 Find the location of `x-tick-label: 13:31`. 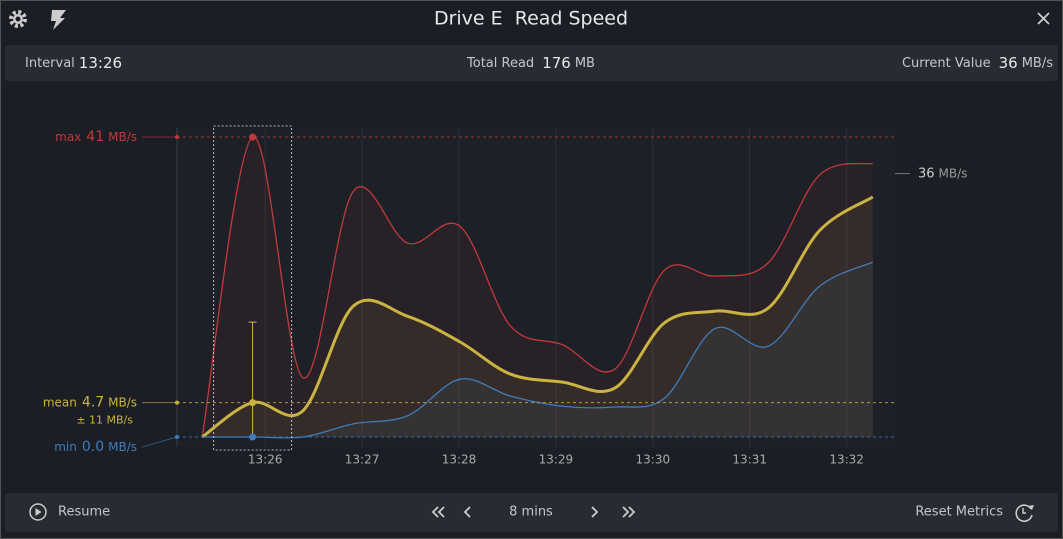

x-tick-label: 13:31 is located at coordinates (749, 460).